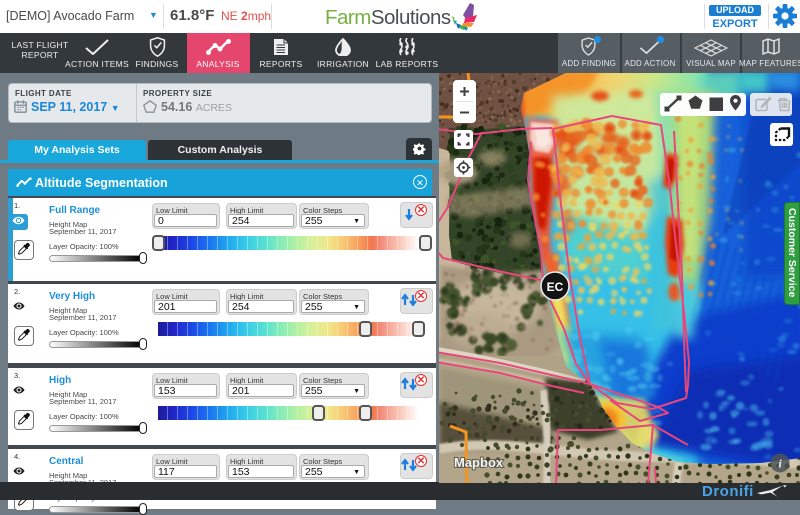 This screenshot has height=515, width=800. What do you see at coordinates (479, 462) in the screenshot?
I see `svg-text: Mapbox` at bounding box center [479, 462].